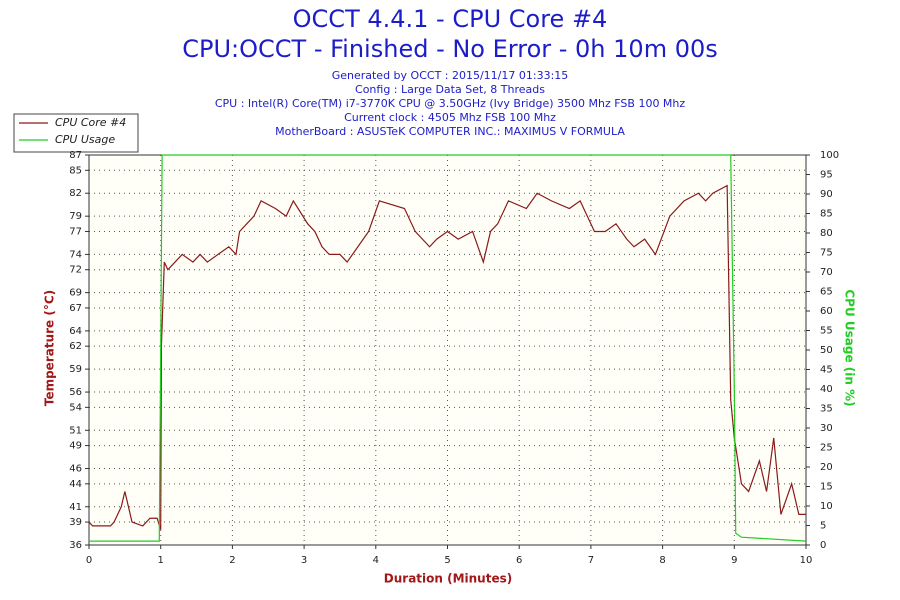 The height and width of the screenshot is (600, 900). Describe the element at coordinates (75, 331) in the screenshot. I see `y-tick-label: 64` at that location.